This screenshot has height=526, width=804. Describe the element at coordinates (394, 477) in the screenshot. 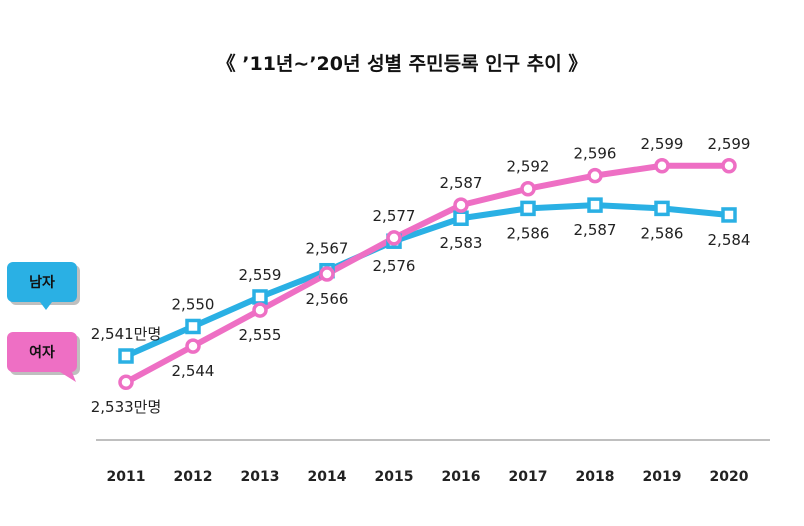

I see `x-tick-label: 2015` at that location.